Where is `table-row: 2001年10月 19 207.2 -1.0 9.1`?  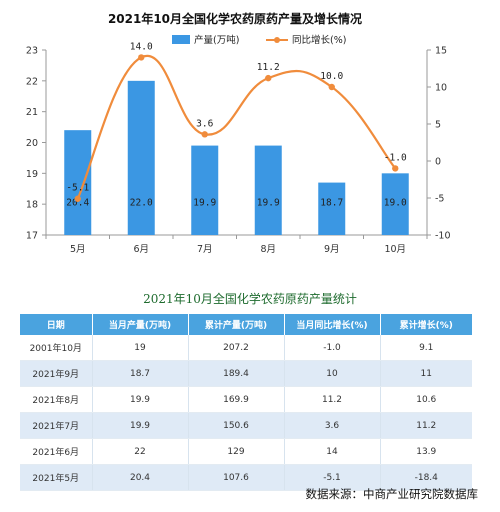
table-row: 2001年10月 19 207.2 -1.0 9.1 is located at coordinates (246, 348).